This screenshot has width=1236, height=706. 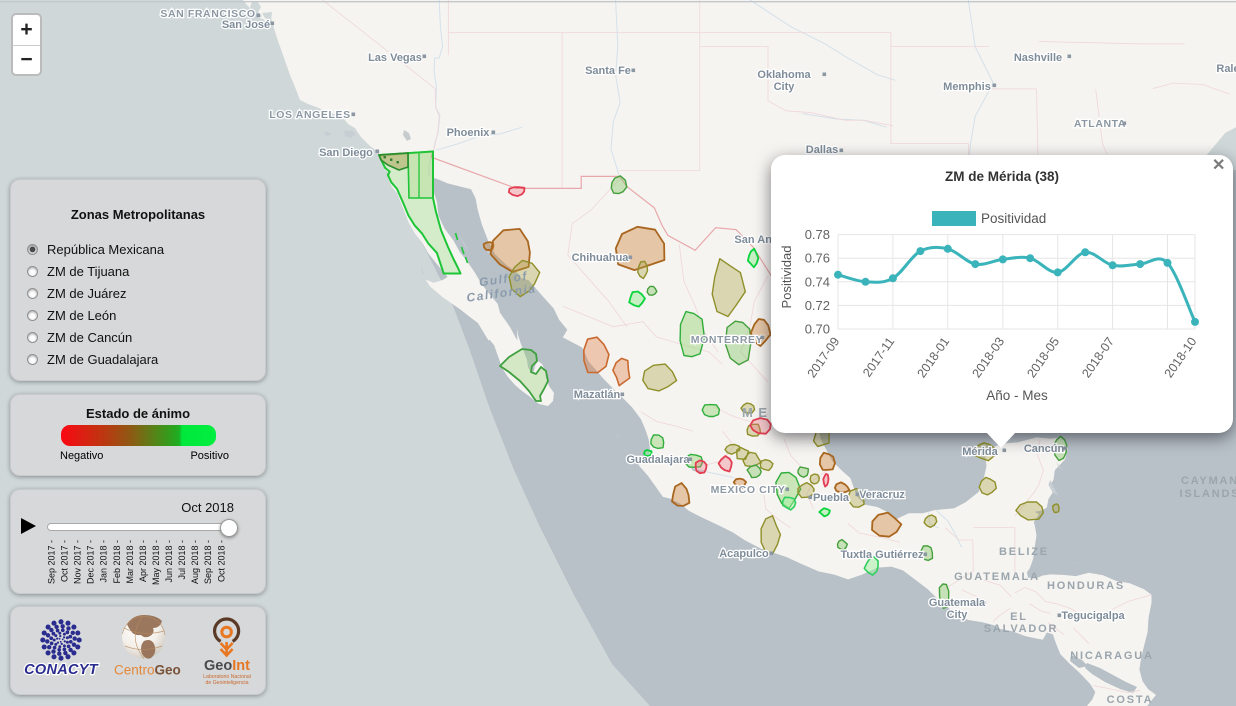 What do you see at coordinates (967, 87) in the screenshot?
I see `svg-text: Memphis` at bounding box center [967, 87].